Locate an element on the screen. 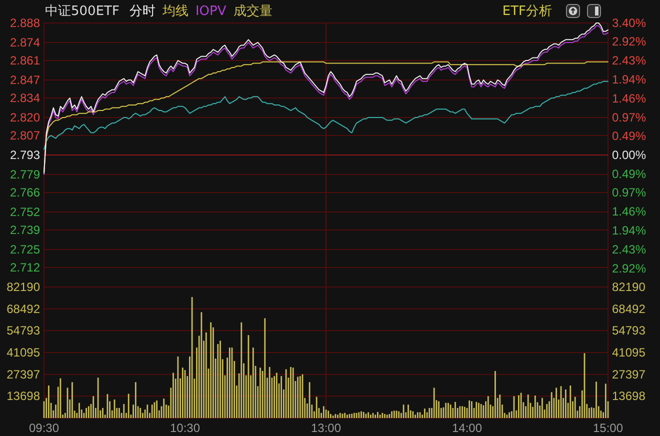 Image resolution: width=660 pixels, height=436 pixels. chart-title: 中证500ETF is located at coordinates (82, 11).